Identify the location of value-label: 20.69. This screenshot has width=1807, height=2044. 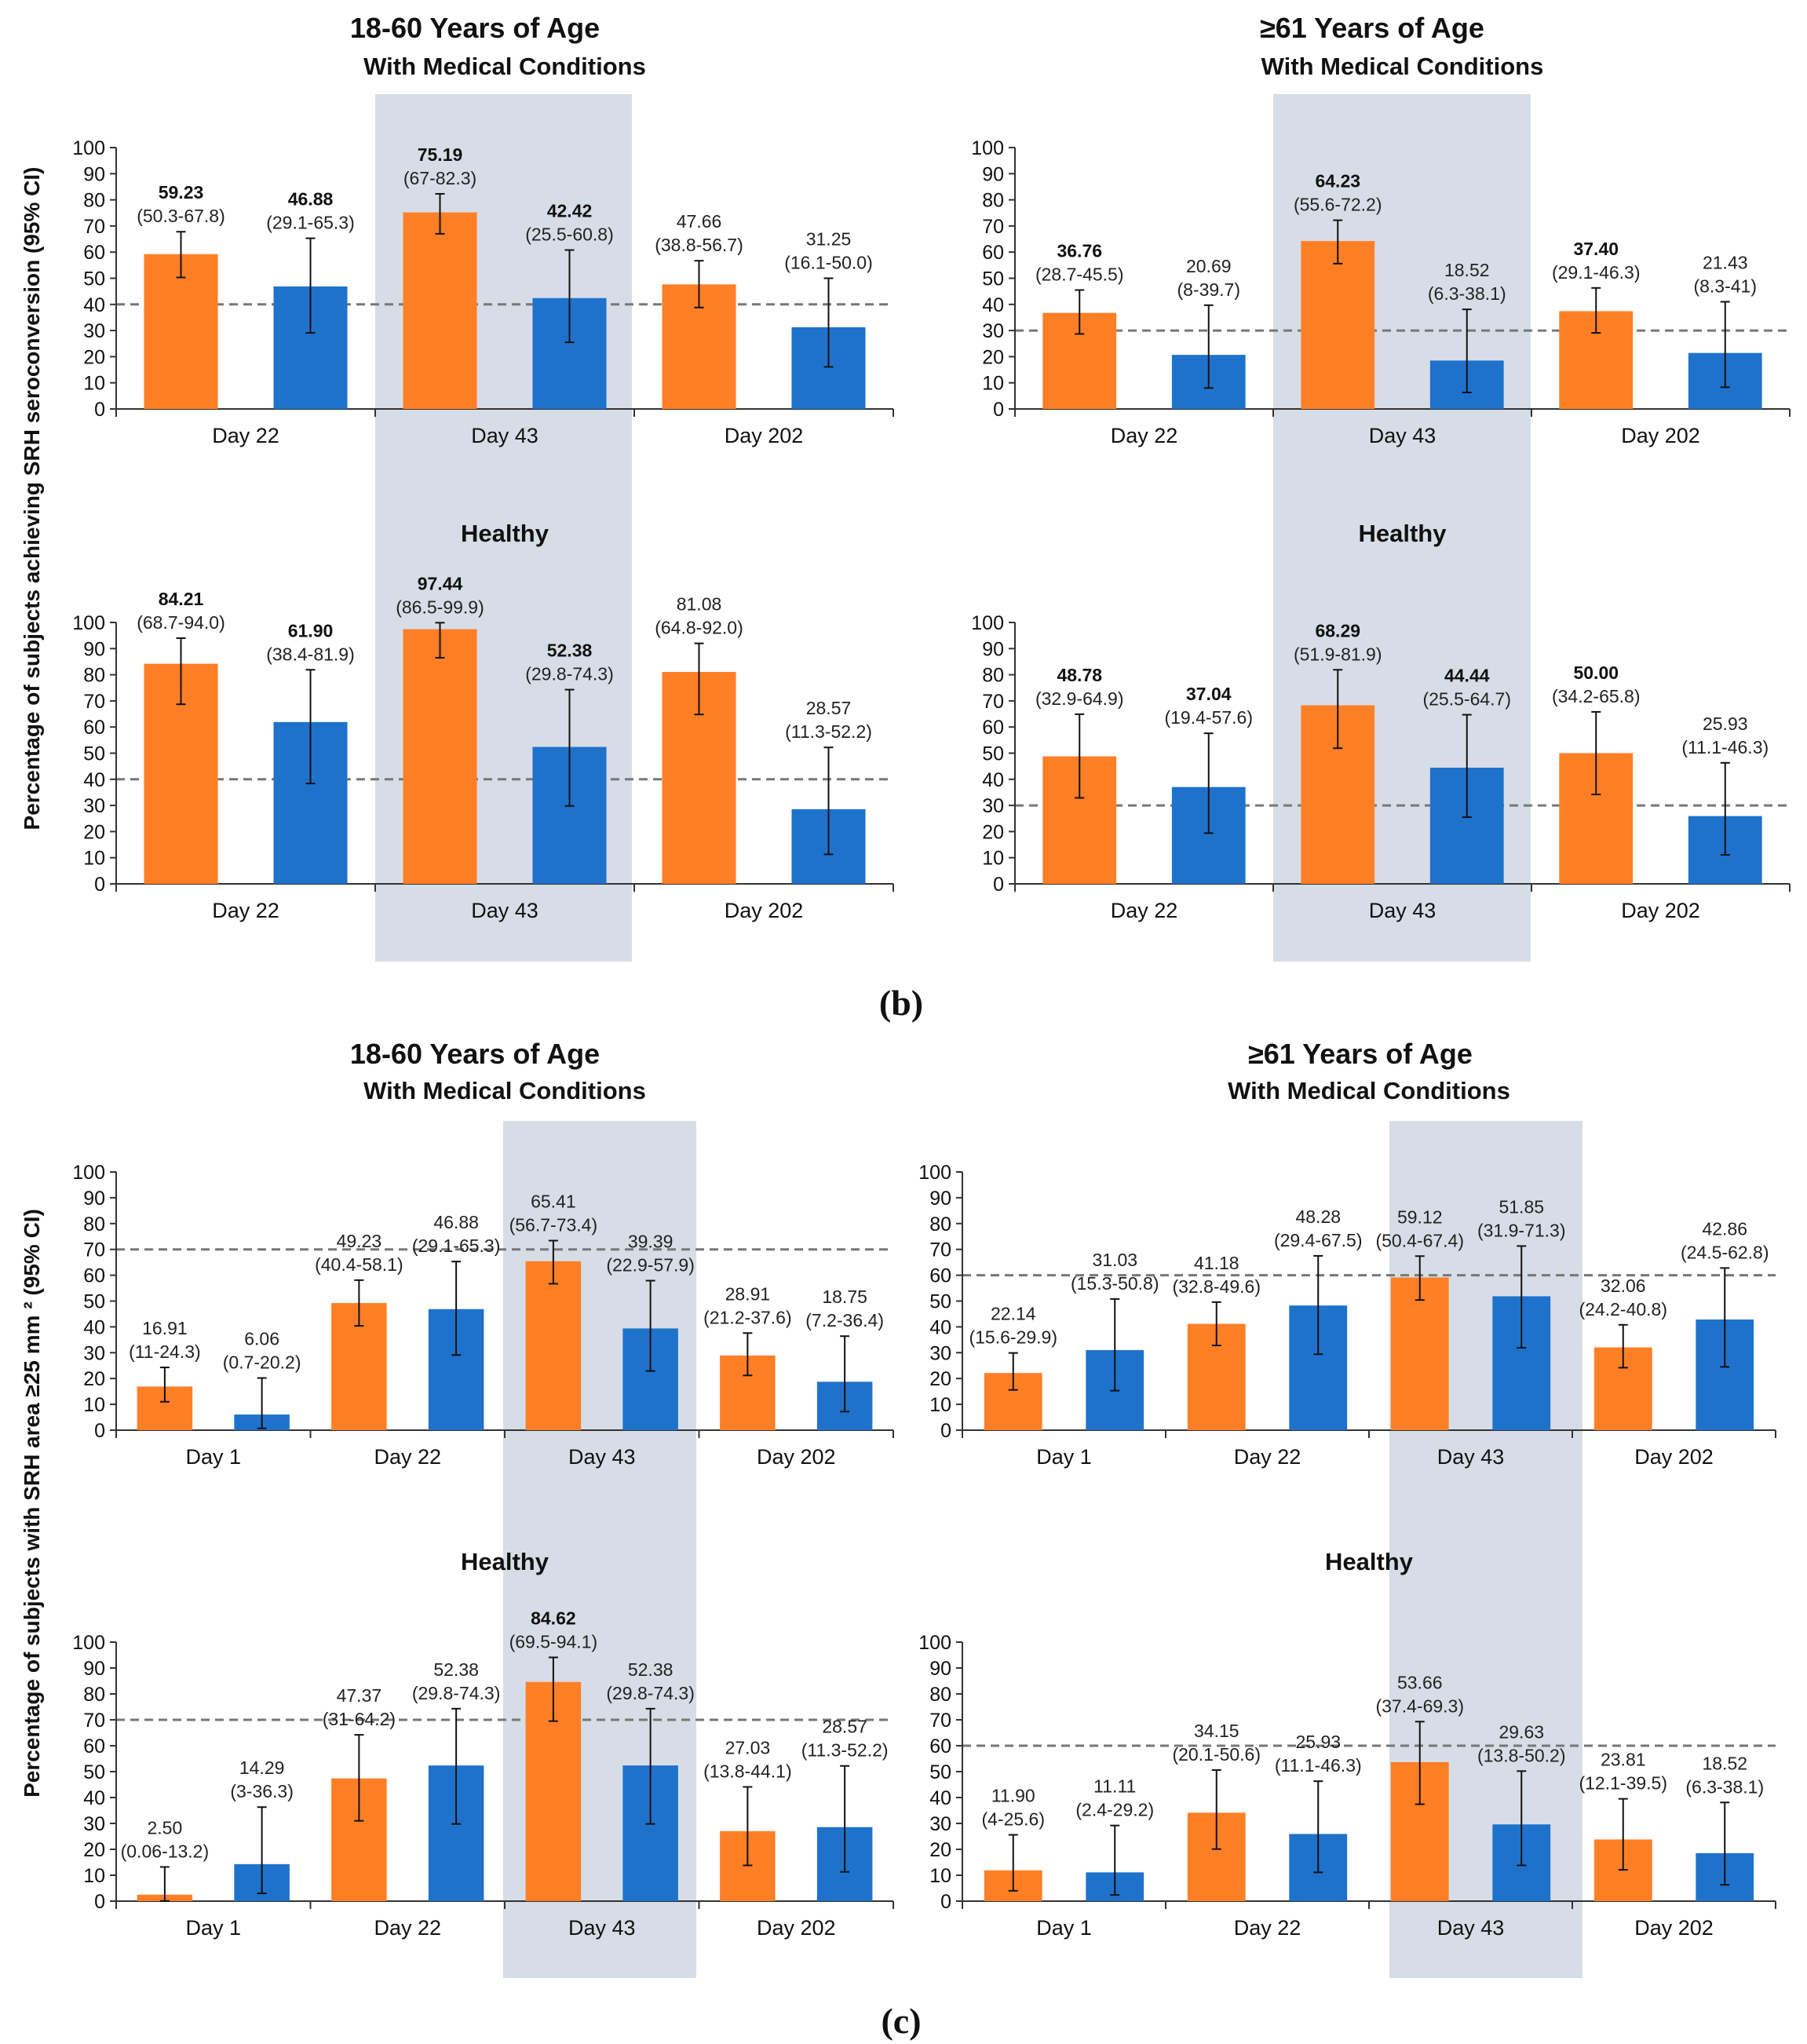
(1209, 266).